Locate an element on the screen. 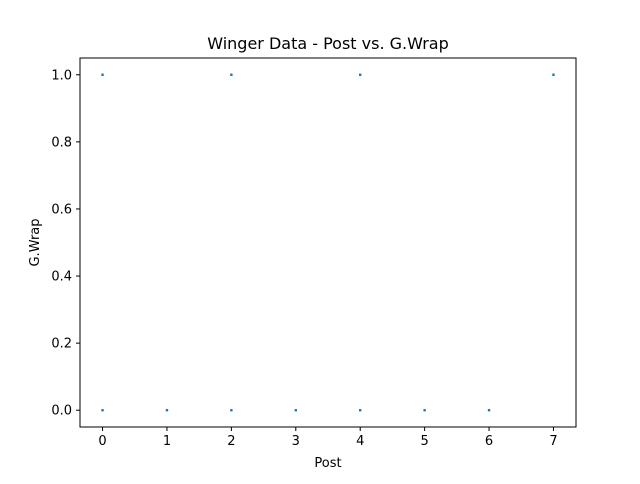 The height and width of the screenshot is (484, 640). x-tick-label: 2 is located at coordinates (231, 441).